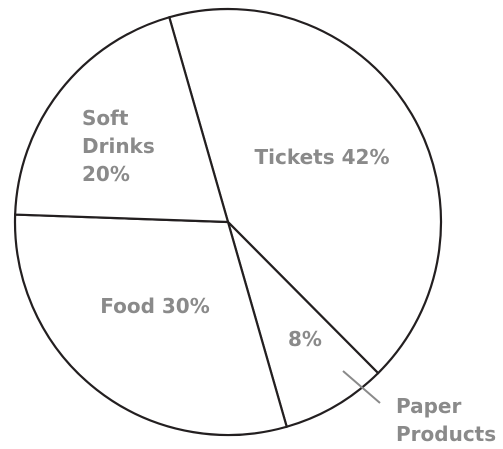 The image size is (503, 449). Describe the element at coordinates (305, 339) in the screenshot. I see `slice-label-paper-products: 8%` at that location.